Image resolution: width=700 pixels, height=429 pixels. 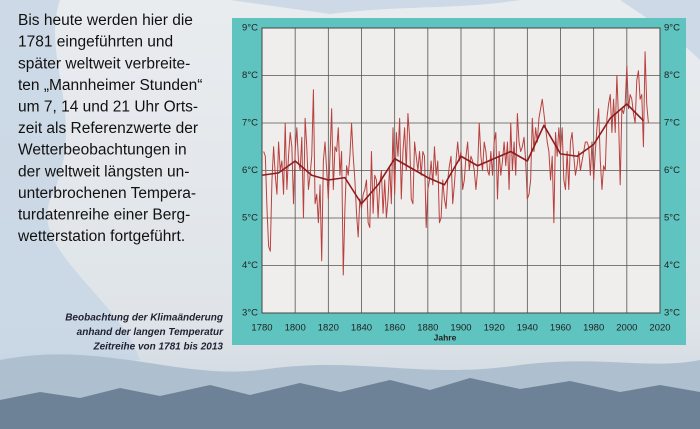 I want to click on panel-text-line: später weltweit verbreite-, so click(x=104, y=63).